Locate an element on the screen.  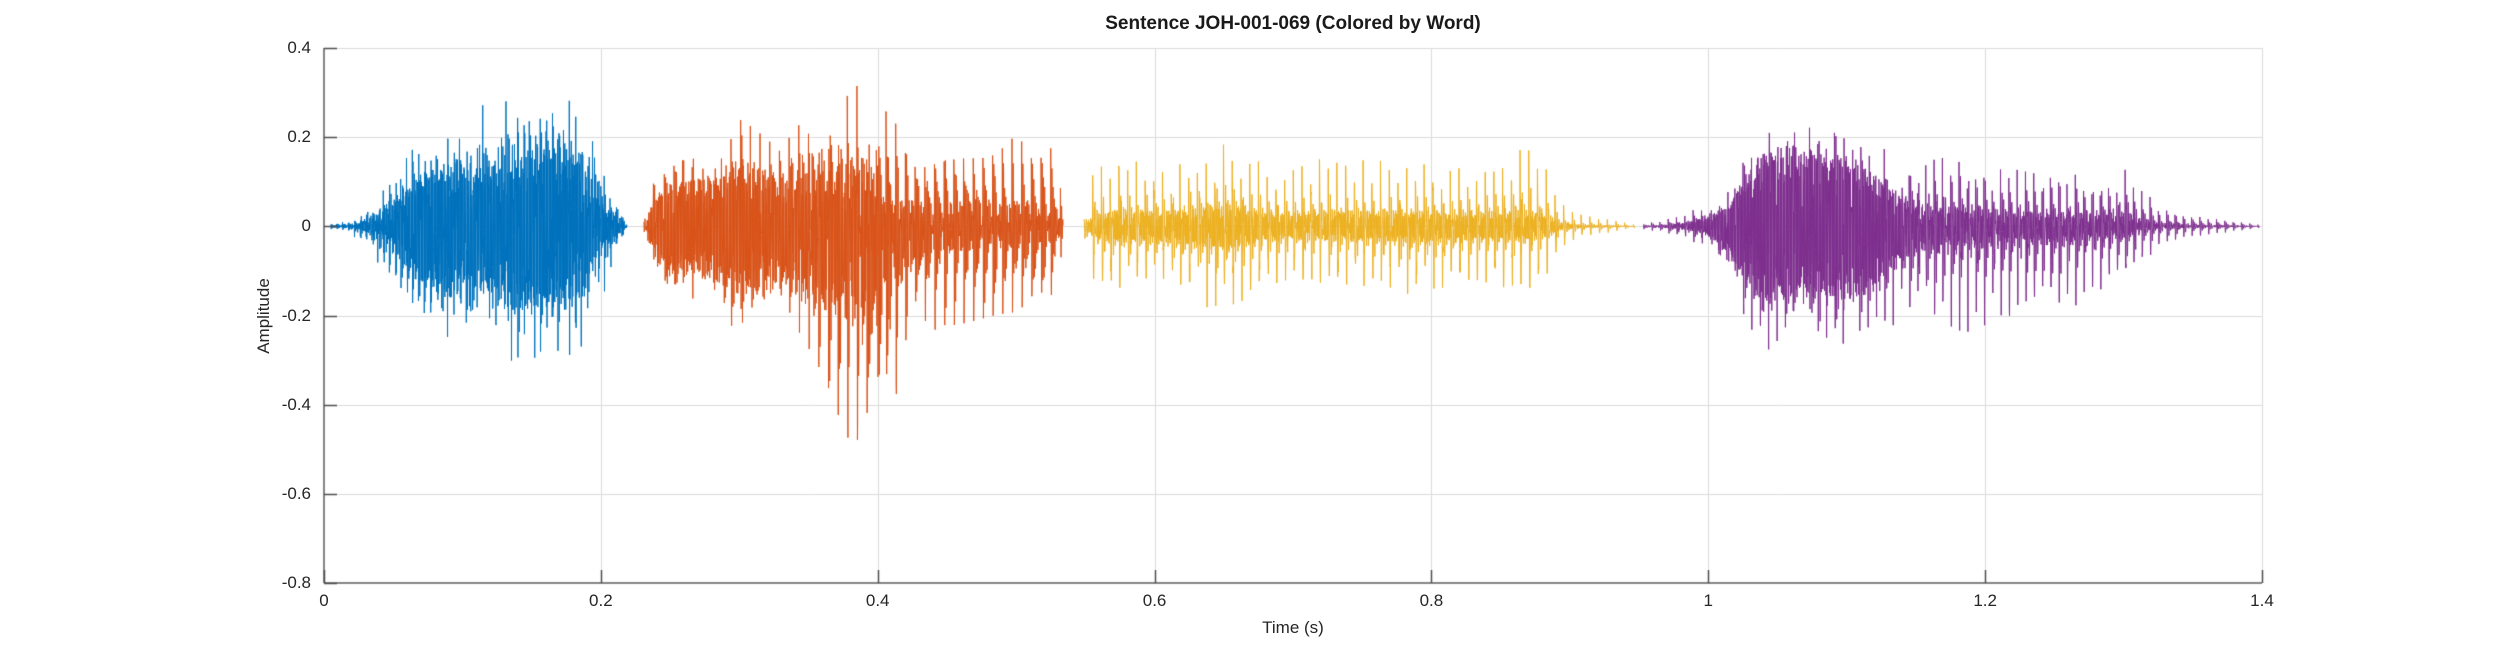
x-tick-label-0.4: 0.4 is located at coordinates (877, 600).